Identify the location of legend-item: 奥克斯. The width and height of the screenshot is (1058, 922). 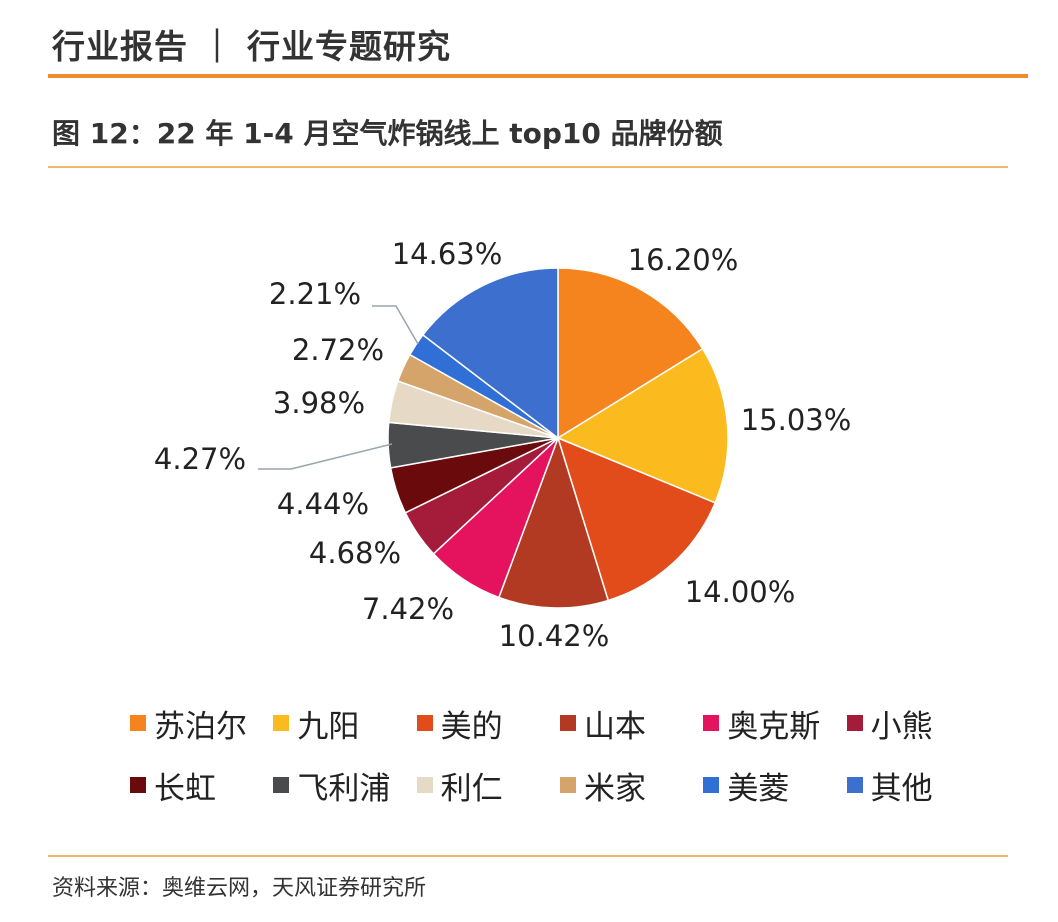
(774, 723).